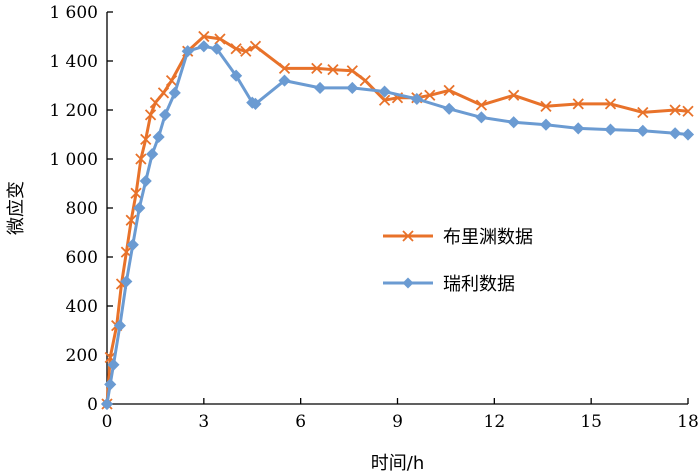  Describe the element at coordinates (82, 258) in the screenshot. I see `y-tick-label: 600` at that location.